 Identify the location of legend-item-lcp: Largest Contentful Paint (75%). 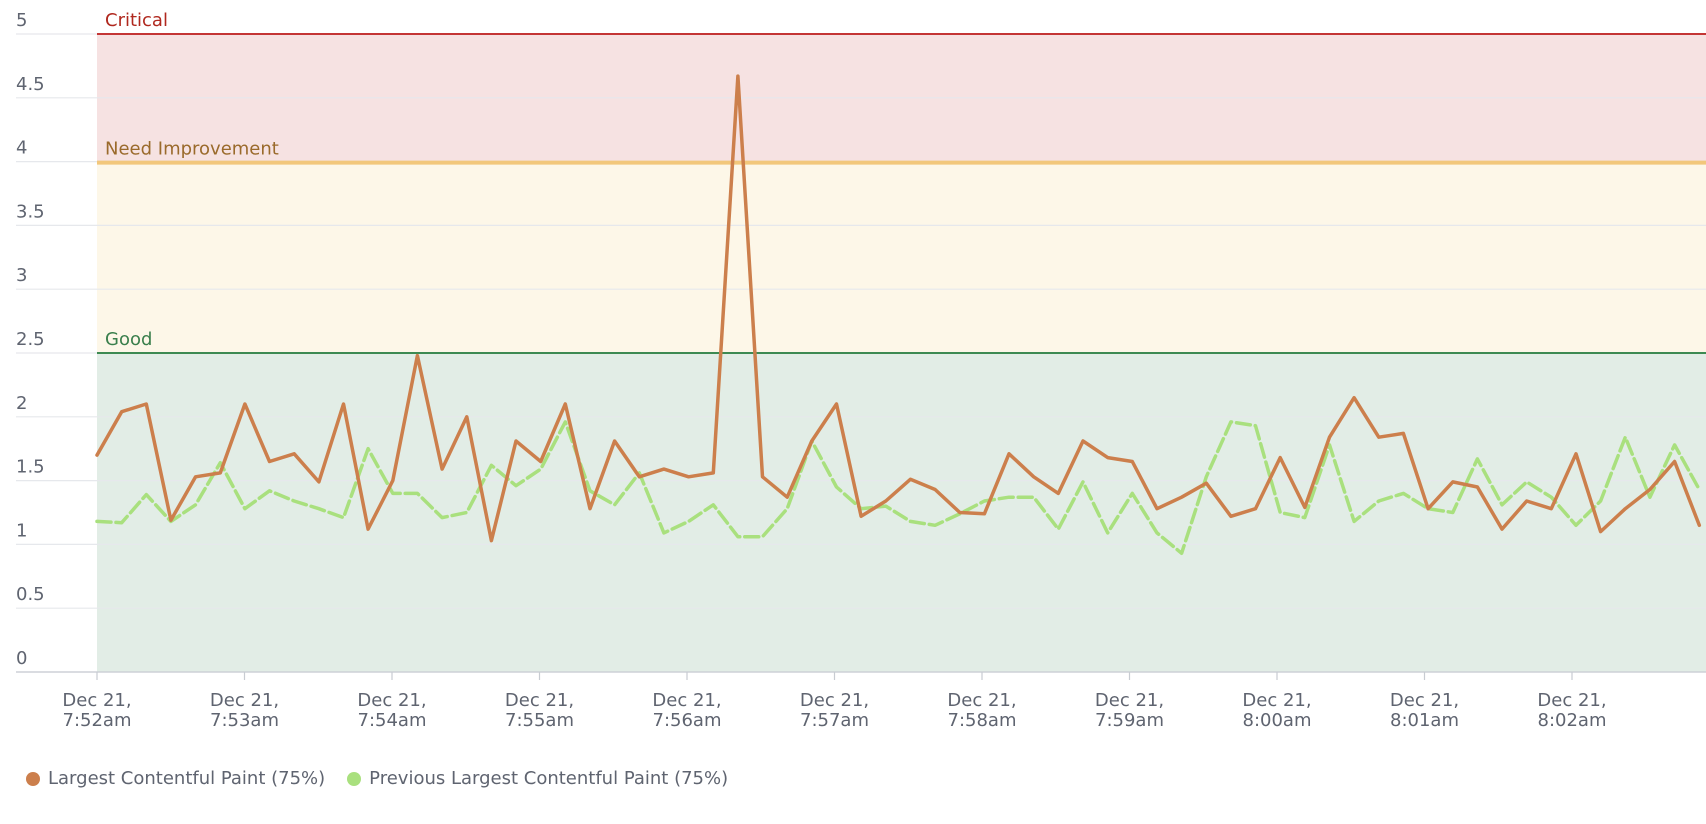
(175, 778).